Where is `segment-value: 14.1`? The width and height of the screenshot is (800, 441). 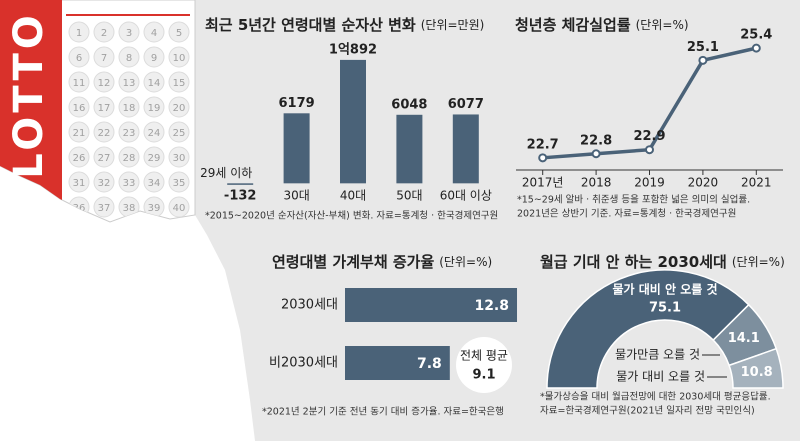 segment-value: 14.1 is located at coordinates (744, 338).